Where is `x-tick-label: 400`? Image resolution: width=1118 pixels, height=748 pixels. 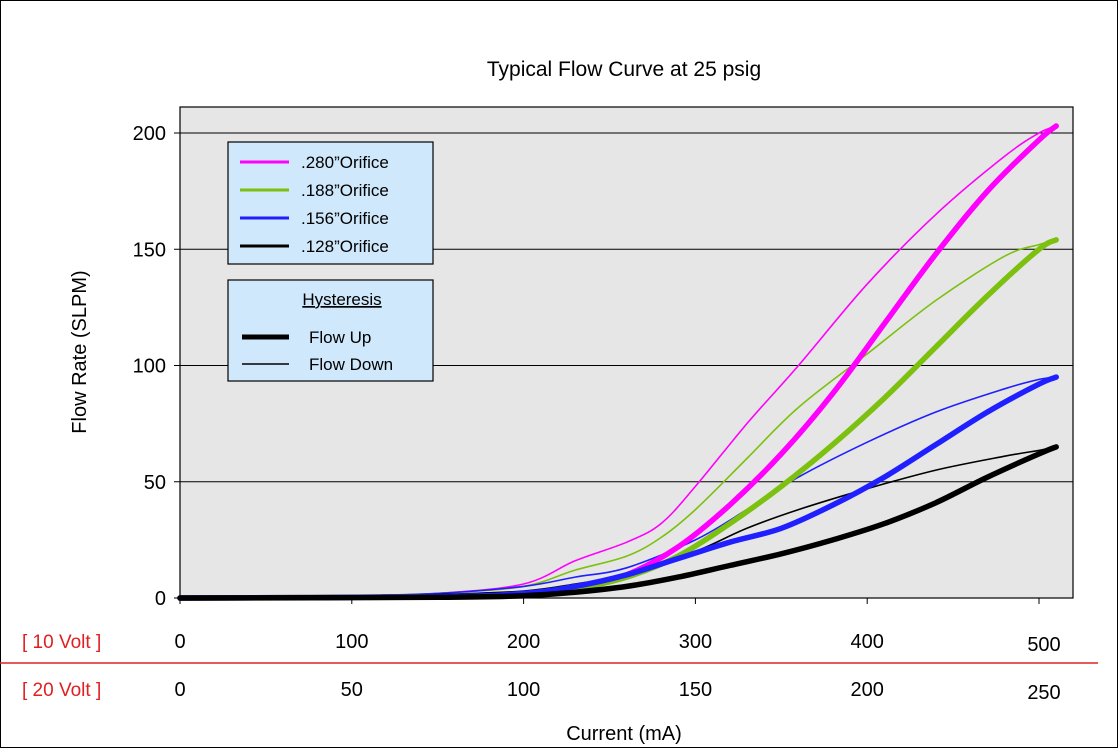 x-tick-label: 400 is located at coordinates (867, 642).